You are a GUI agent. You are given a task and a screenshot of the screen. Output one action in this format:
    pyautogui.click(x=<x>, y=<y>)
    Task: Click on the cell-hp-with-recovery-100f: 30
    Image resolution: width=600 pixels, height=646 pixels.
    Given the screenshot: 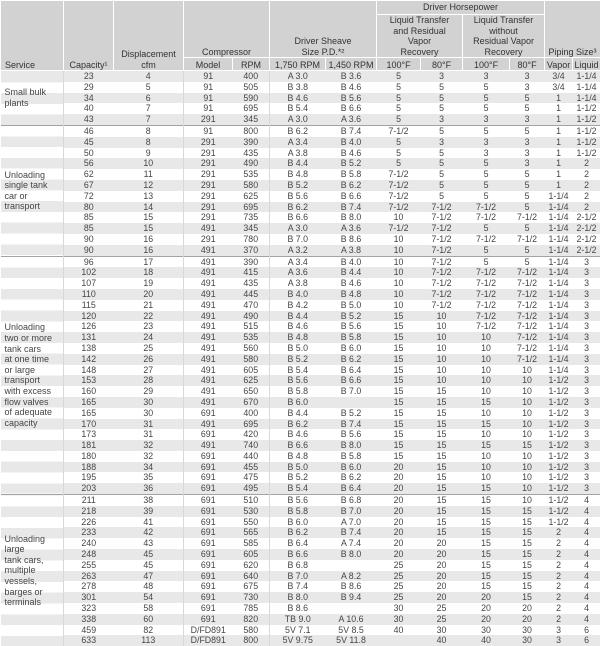 What is the action you would take?
    pyautogui.click(x=399, y=608)
    